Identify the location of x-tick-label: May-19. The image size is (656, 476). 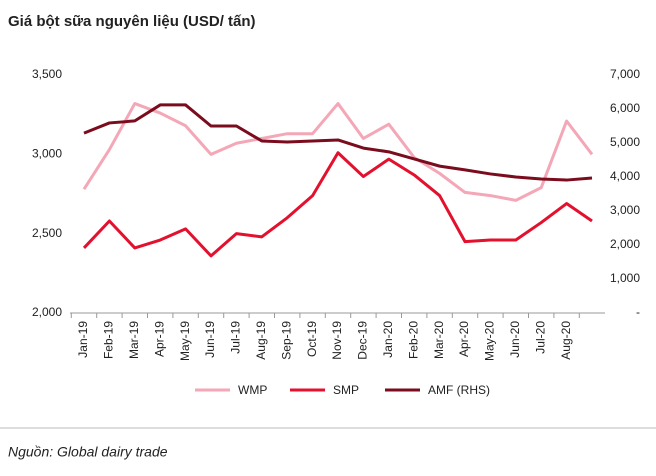
(185, 341).